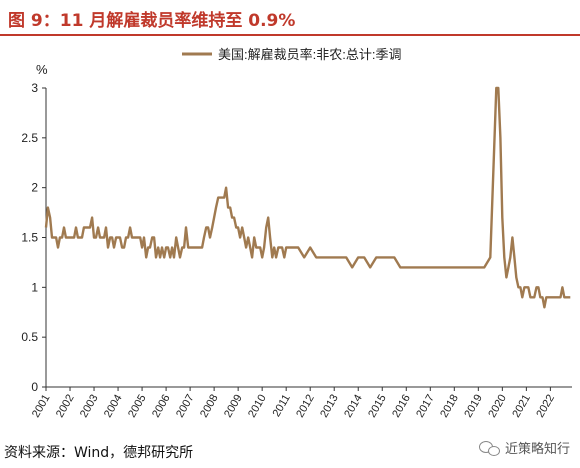 This screenshot has height=468, width=580. What do you see at coordinates (34, 287) in the screenshot?
I see `y-tick-label: 1` at bounding box center [34, 287].